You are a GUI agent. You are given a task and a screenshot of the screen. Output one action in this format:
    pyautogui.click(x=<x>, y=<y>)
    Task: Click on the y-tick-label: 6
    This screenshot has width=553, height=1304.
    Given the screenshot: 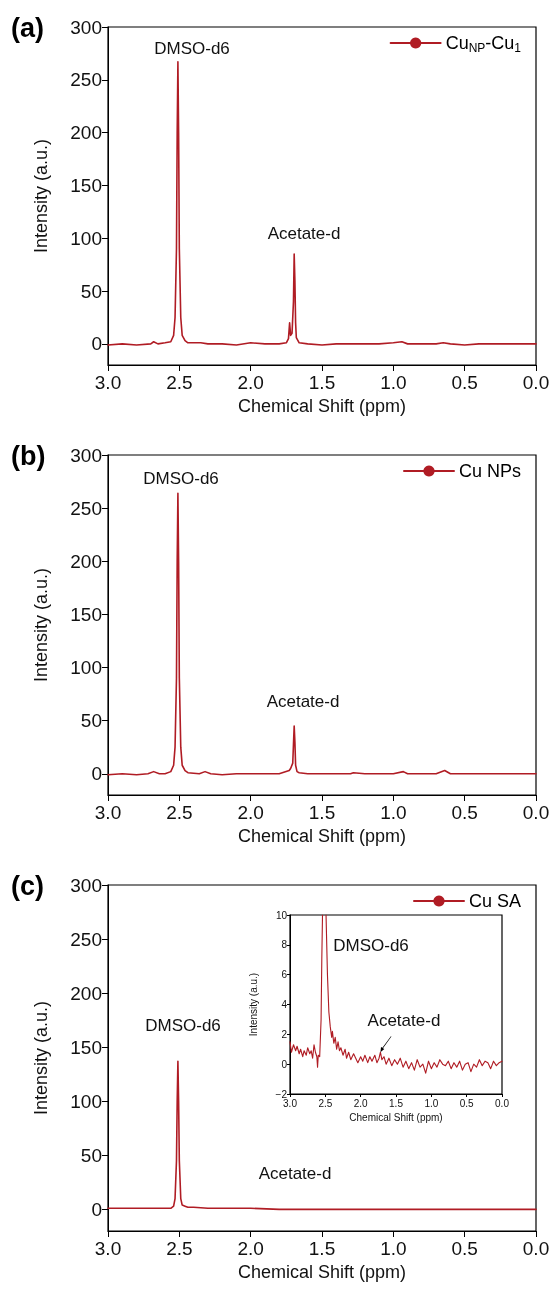 What is the action you would take?
    pyautogui.click(x=284, y=975)
    